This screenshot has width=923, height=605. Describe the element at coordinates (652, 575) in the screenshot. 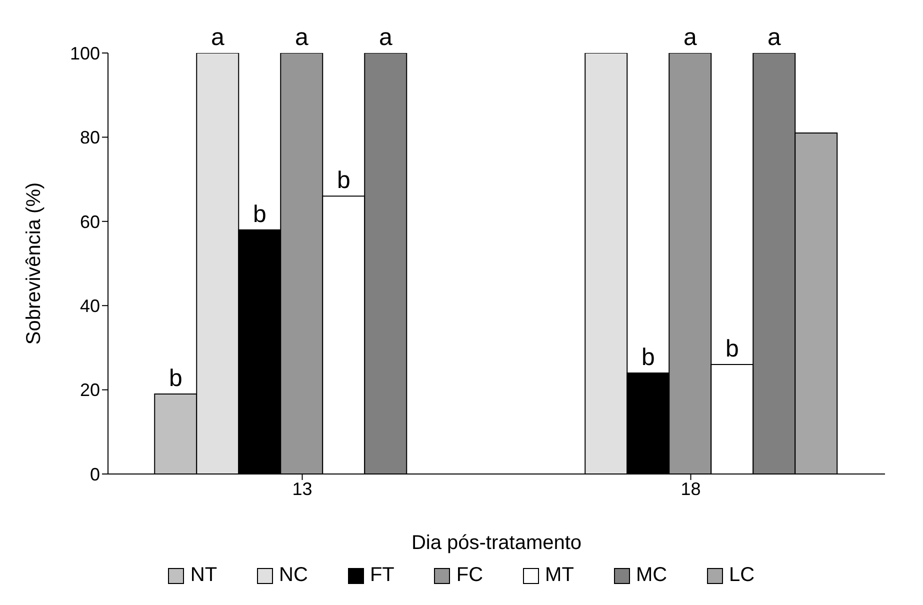

I see `legend-label: MC` at that location.